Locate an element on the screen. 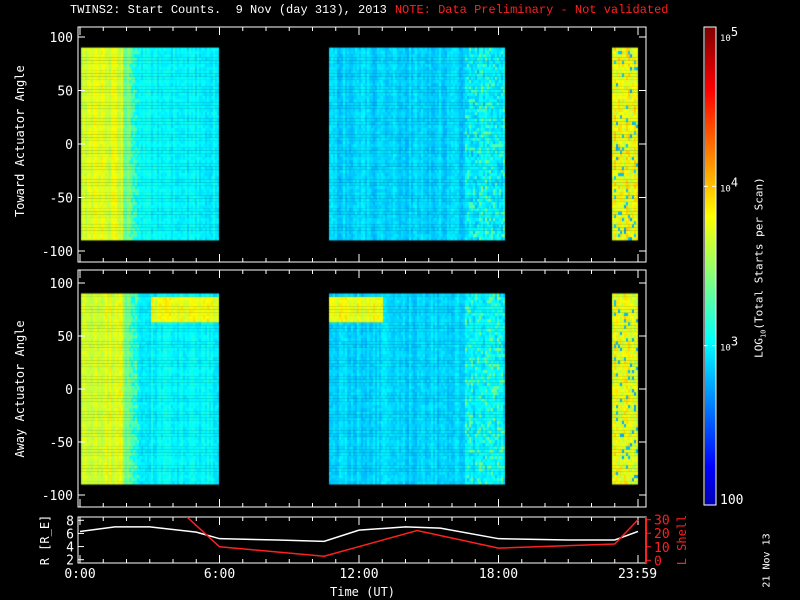 The width and height of the screenshot is (800, 600). ytick-label: 50 is located at coordinates (65, 92).